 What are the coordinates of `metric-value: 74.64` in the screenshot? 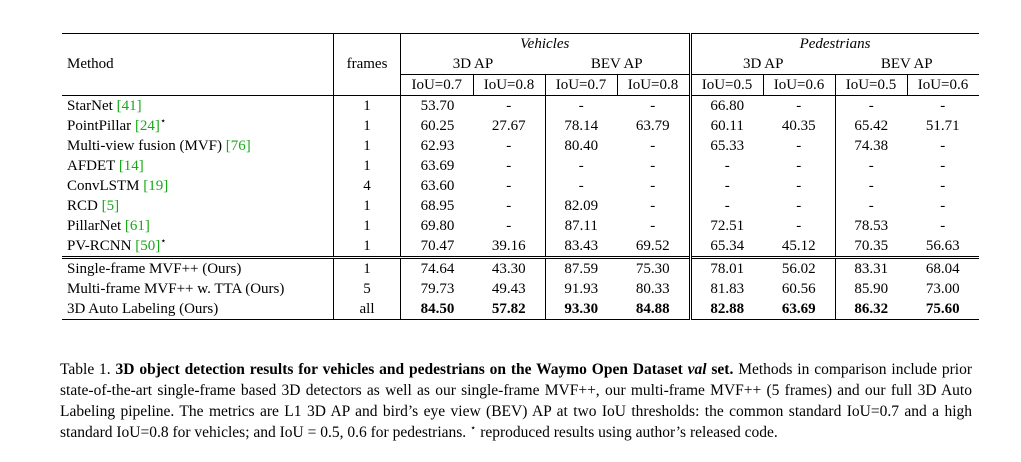 It's located at (436, 267).